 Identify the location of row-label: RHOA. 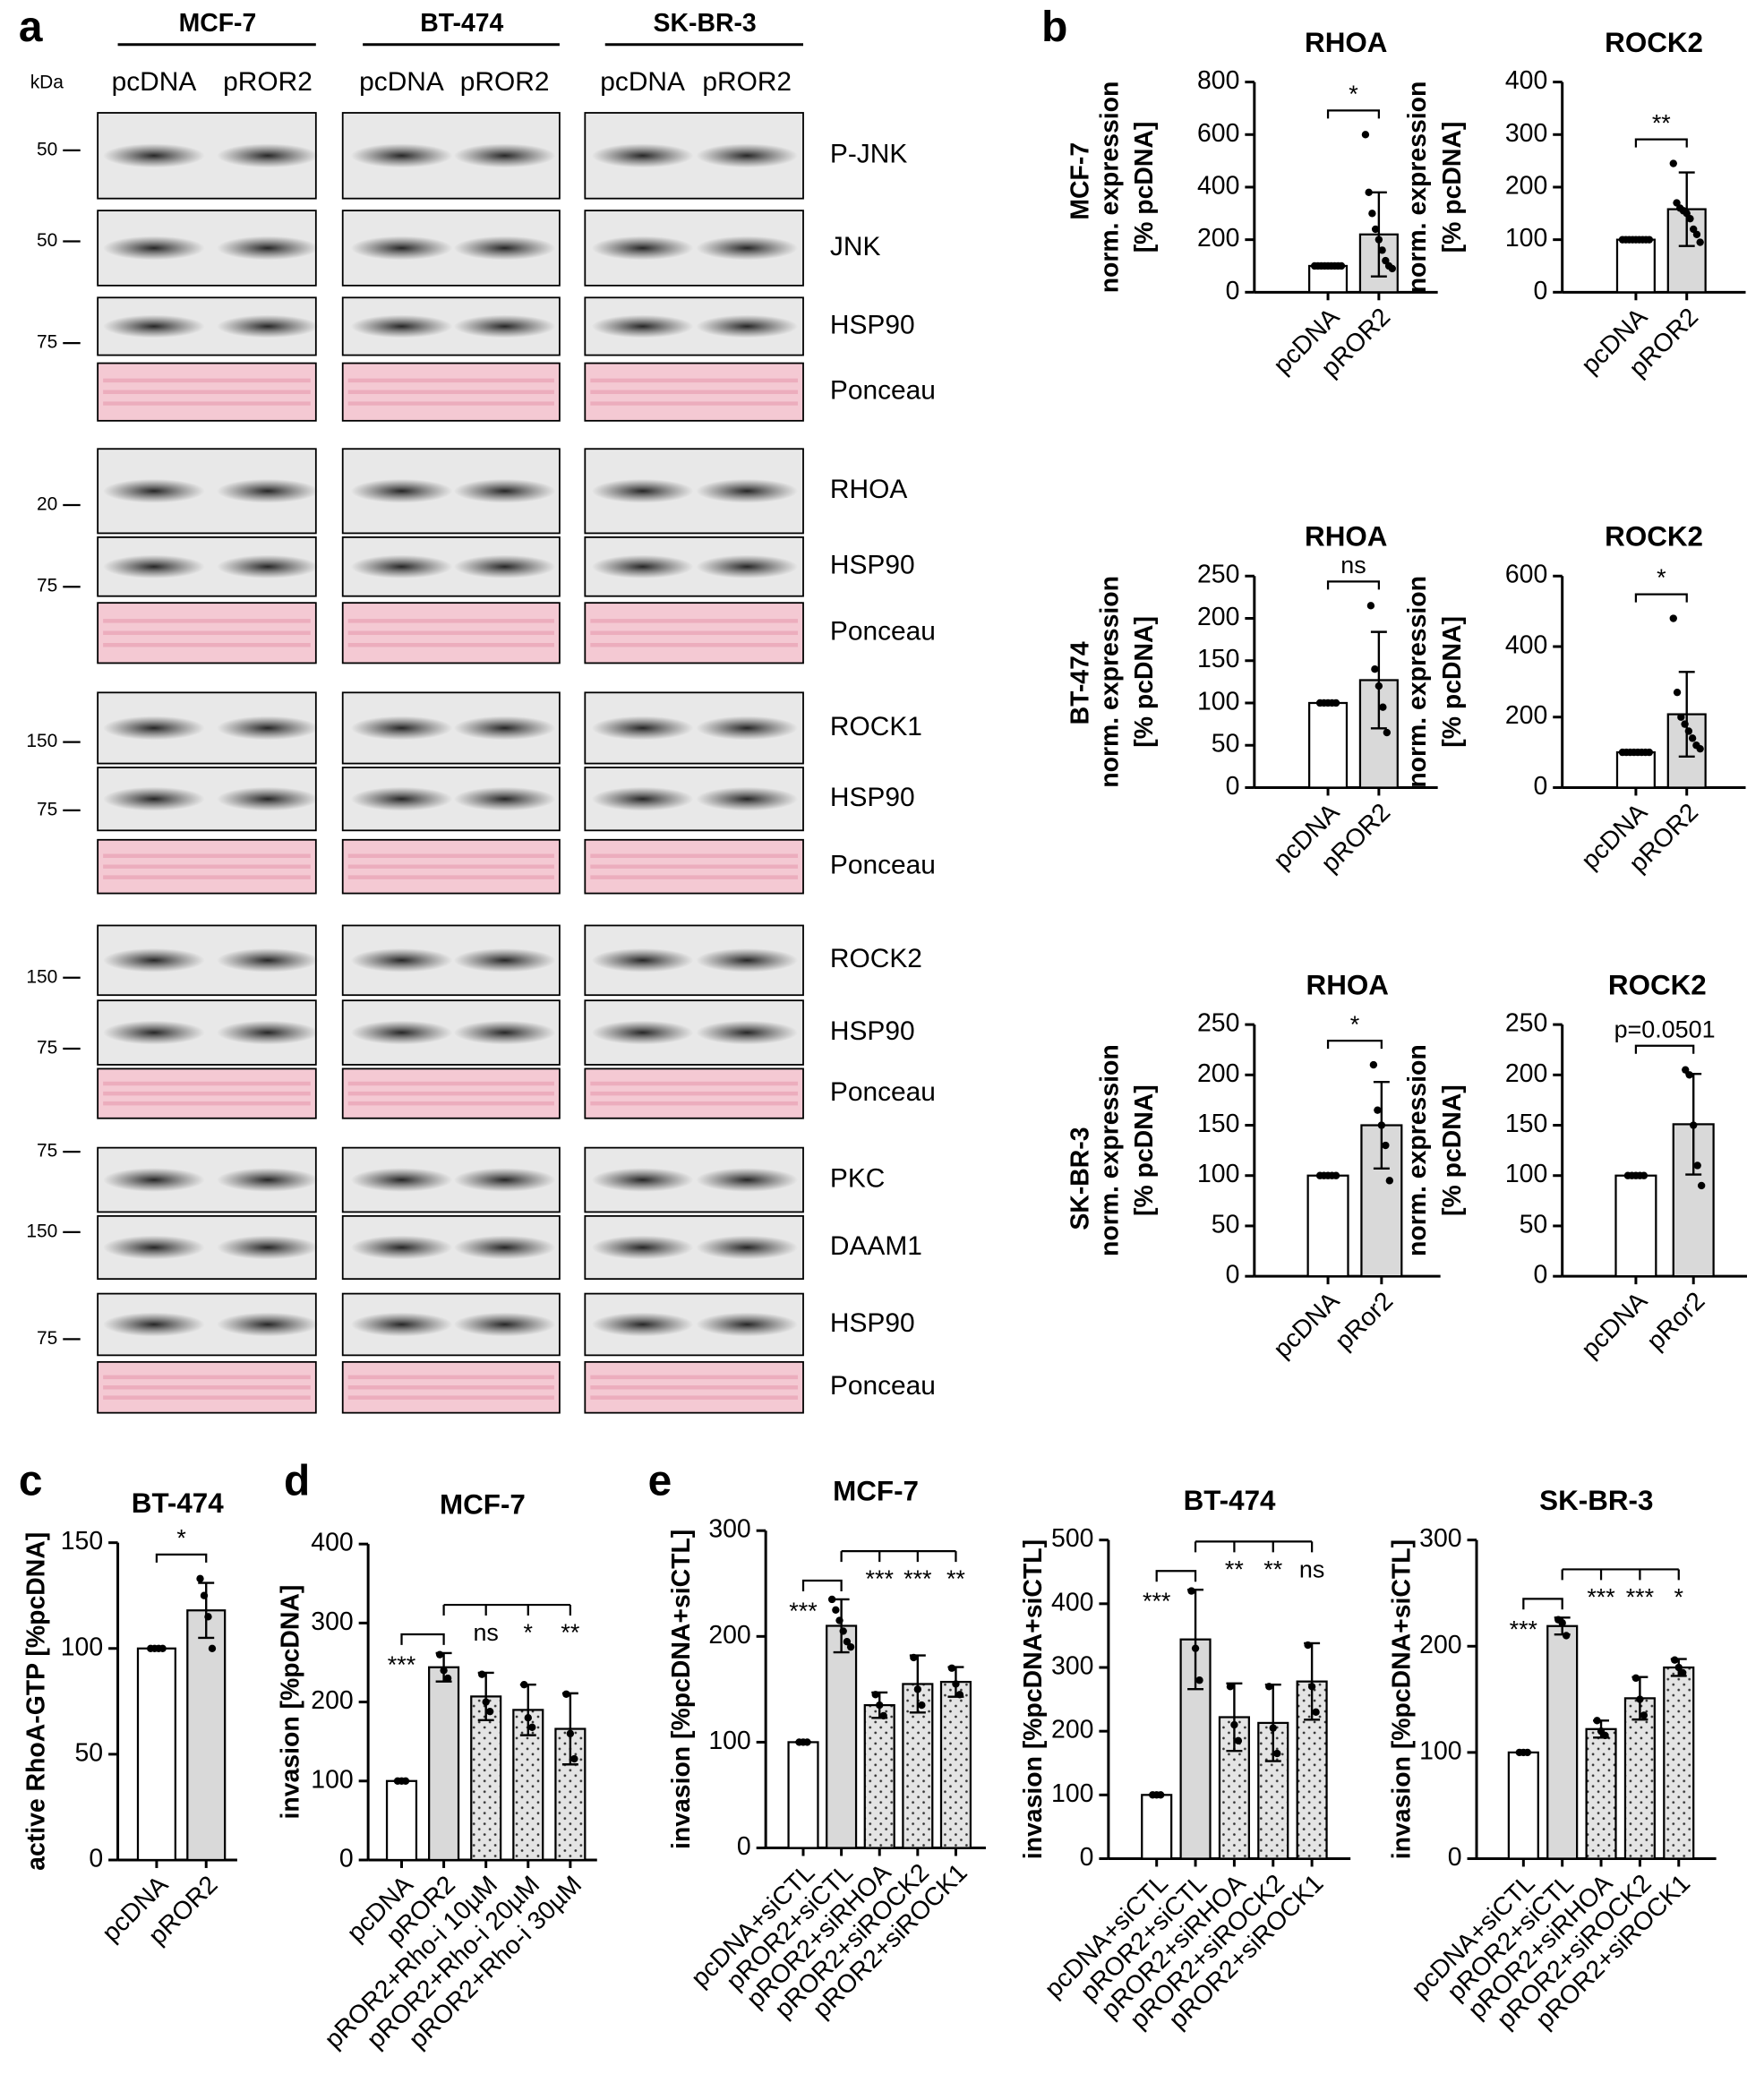
(868, 490).